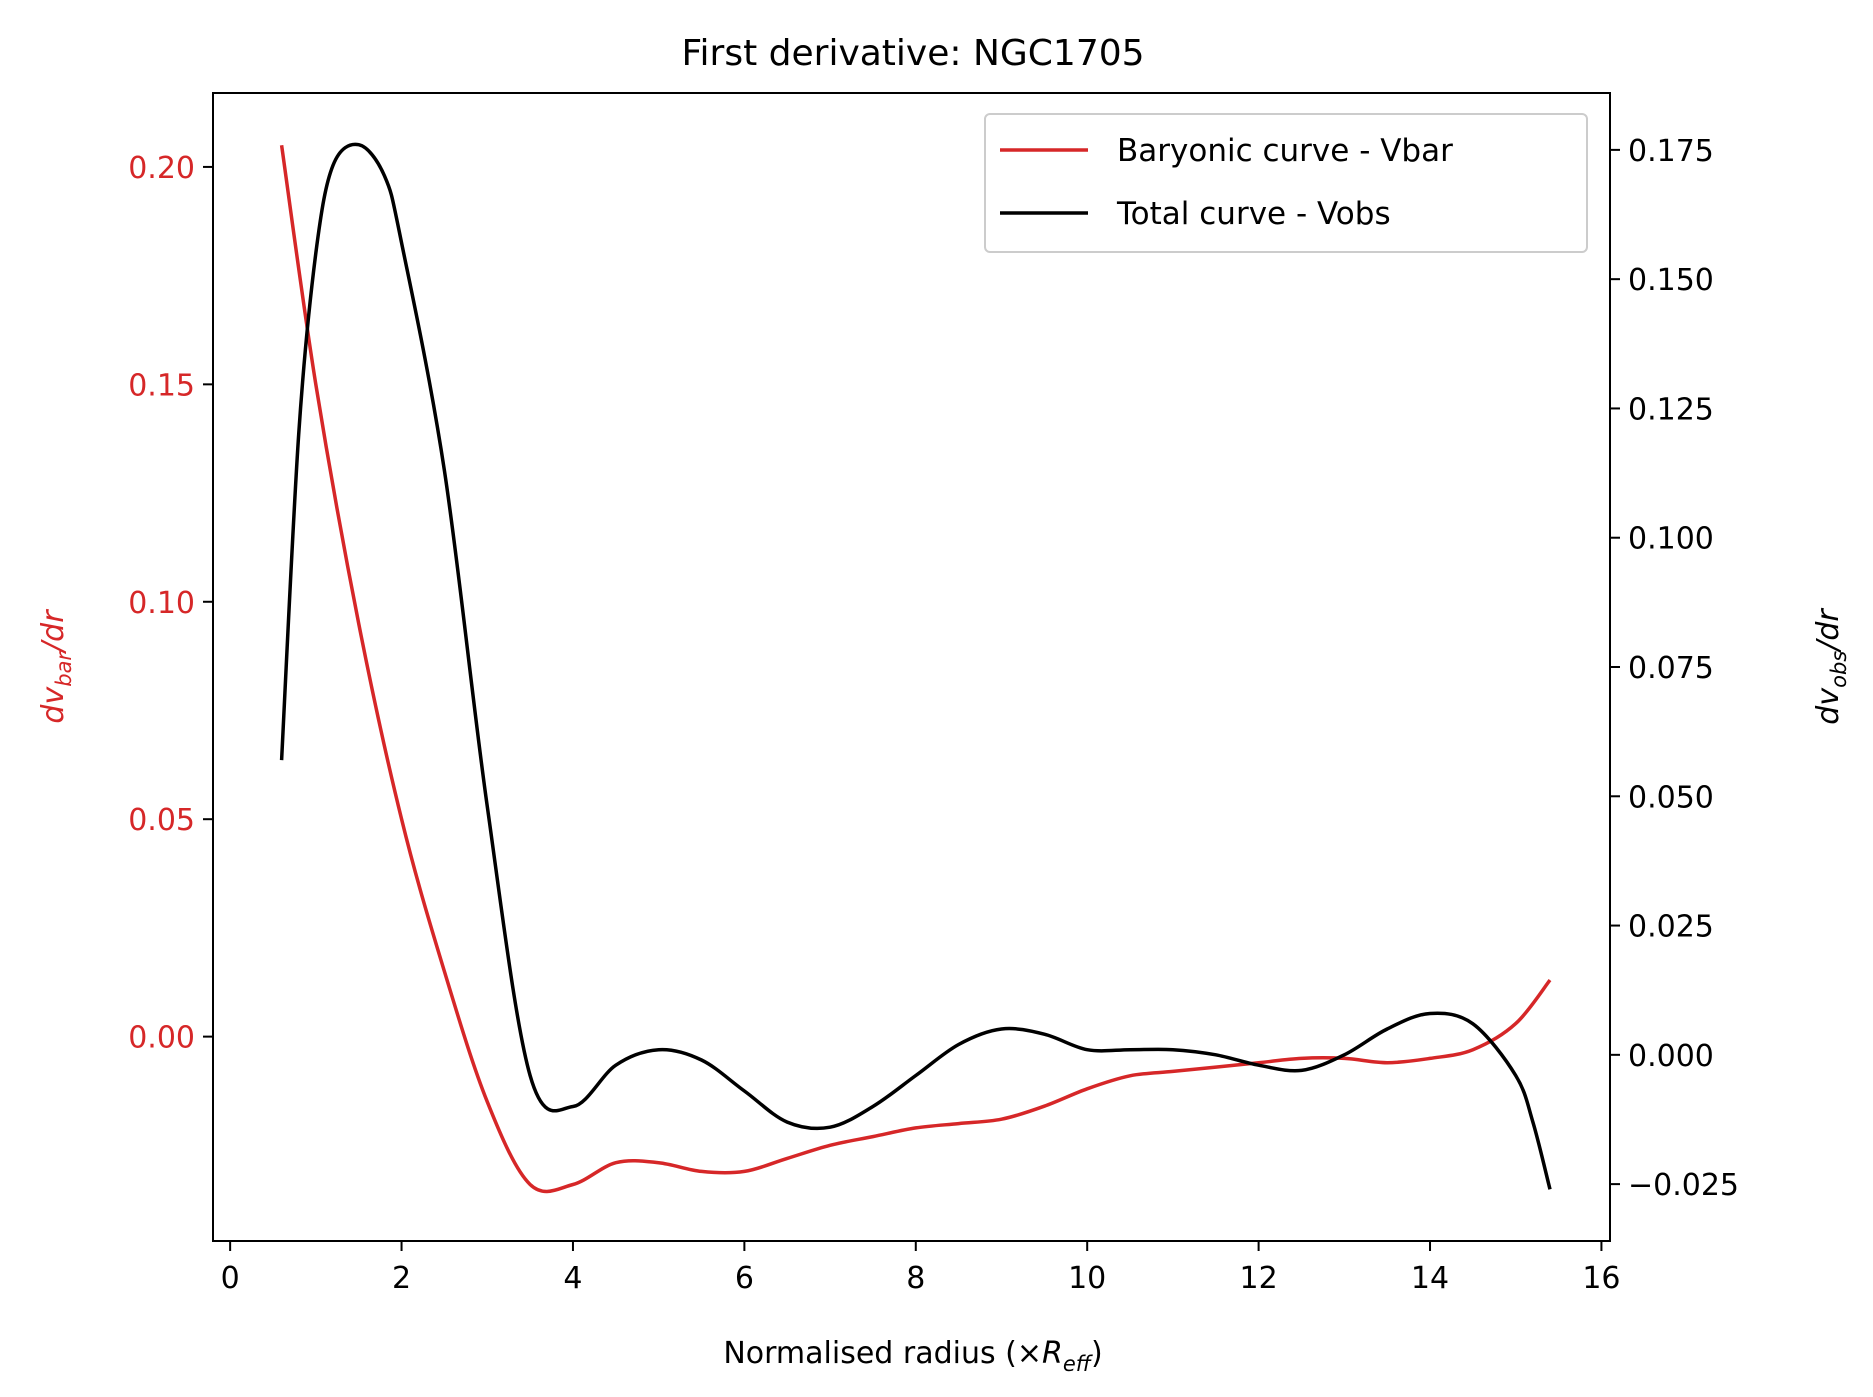  What do you see at coordinates (1430, 1278) in the screenshot?
I see `x-tick-label: 14` at bounding box center [1430, 1278].